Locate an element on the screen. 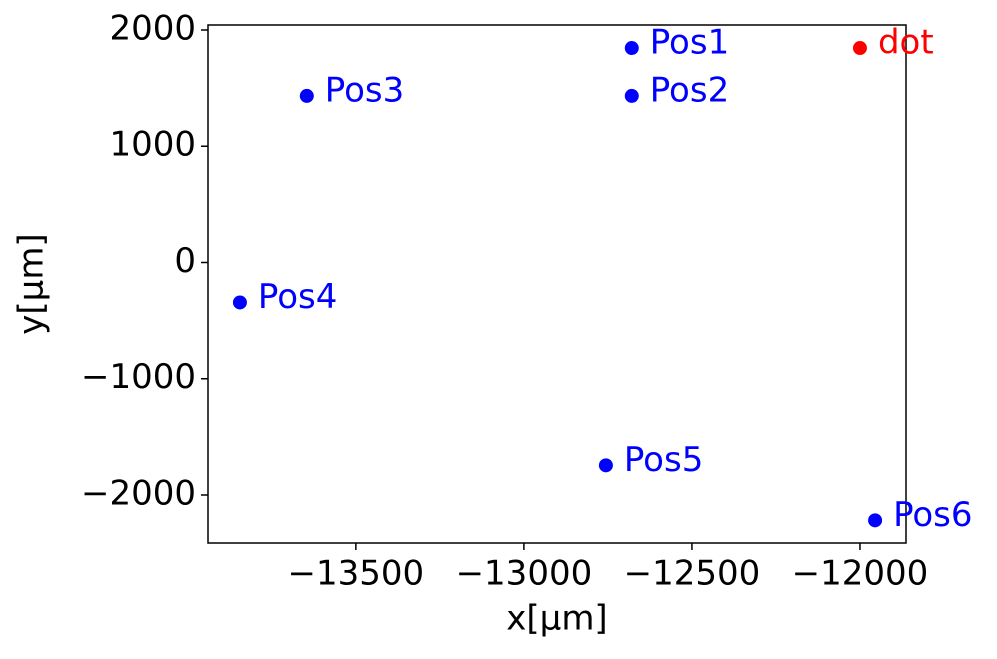 This screenshot has width=997, height=659. point-label: Pos6 is located at coordinates (932, 515).